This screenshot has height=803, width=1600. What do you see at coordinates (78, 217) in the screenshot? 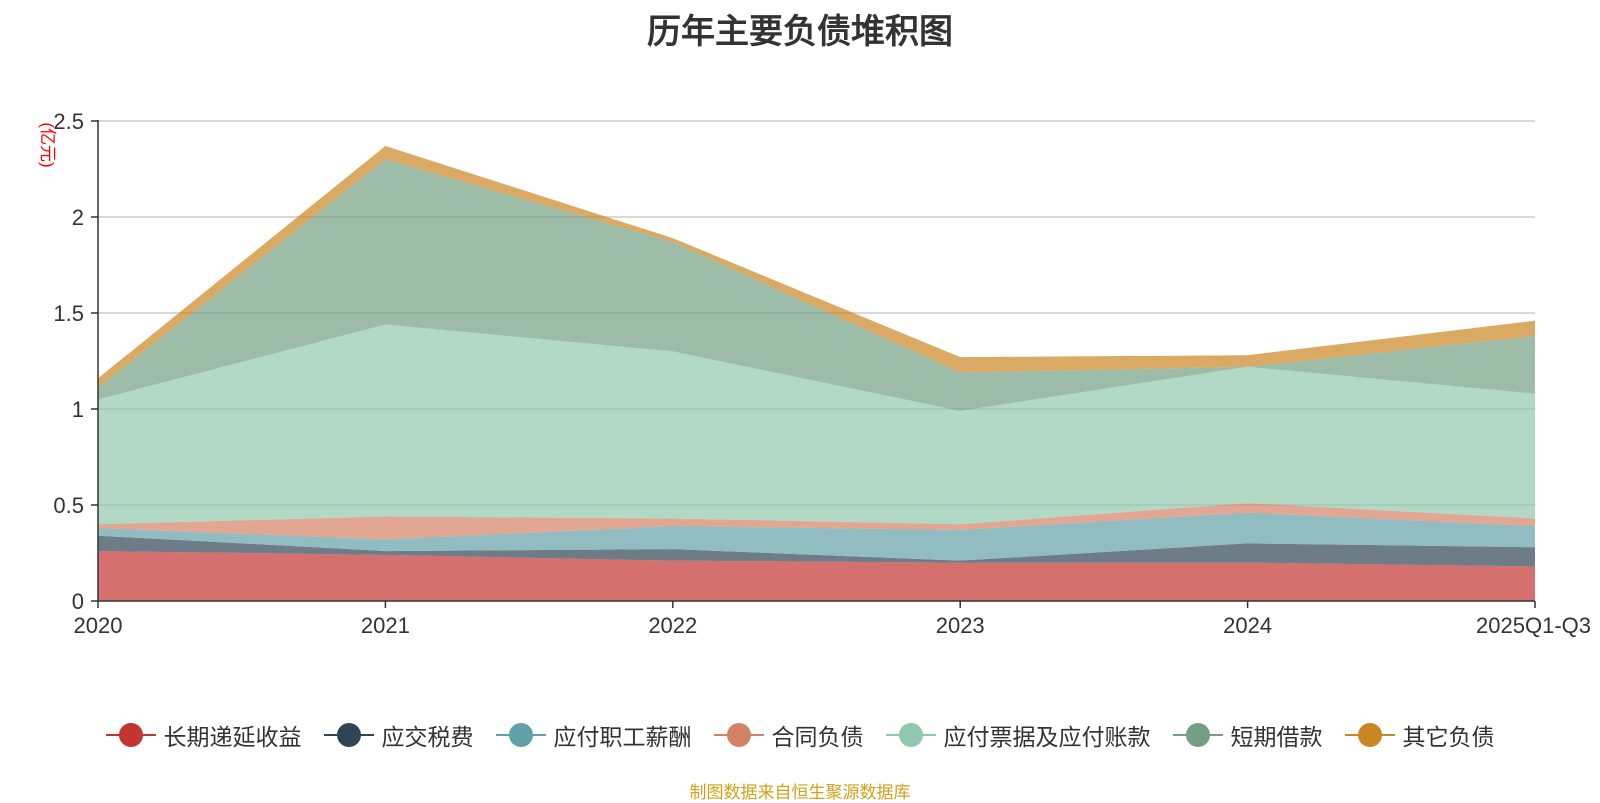
I see `y-tick-label: 2` at bounding box center [78, 217].